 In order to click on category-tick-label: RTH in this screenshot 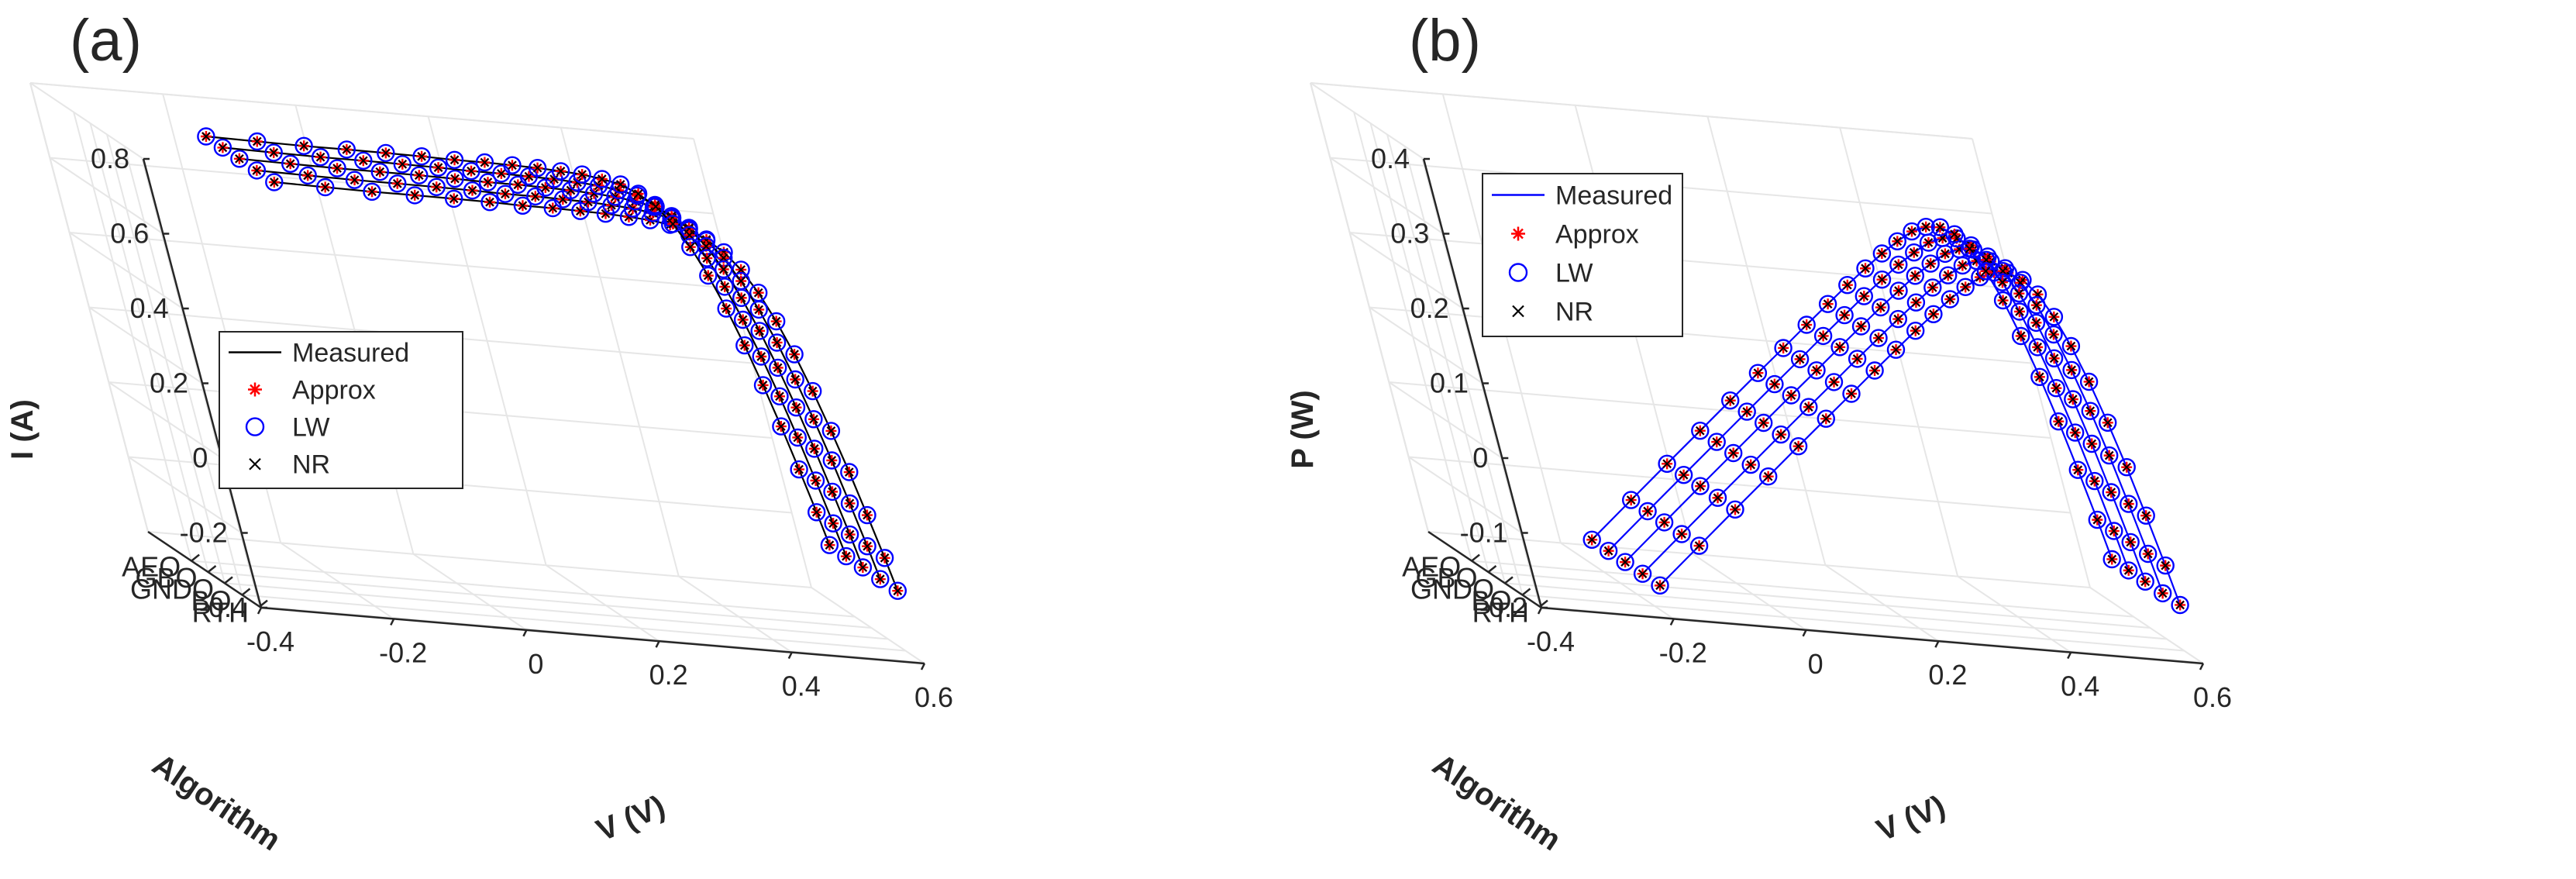, I will do `click(220, 613)`.